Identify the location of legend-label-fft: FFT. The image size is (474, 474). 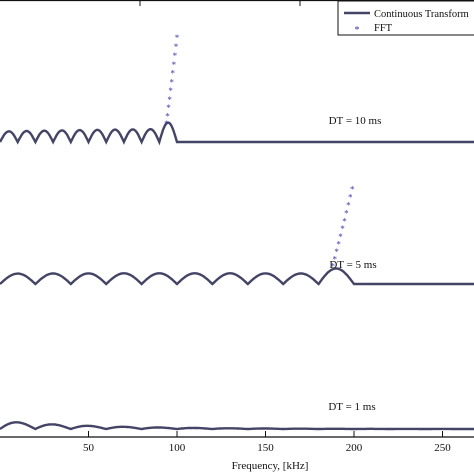
(383, 28).